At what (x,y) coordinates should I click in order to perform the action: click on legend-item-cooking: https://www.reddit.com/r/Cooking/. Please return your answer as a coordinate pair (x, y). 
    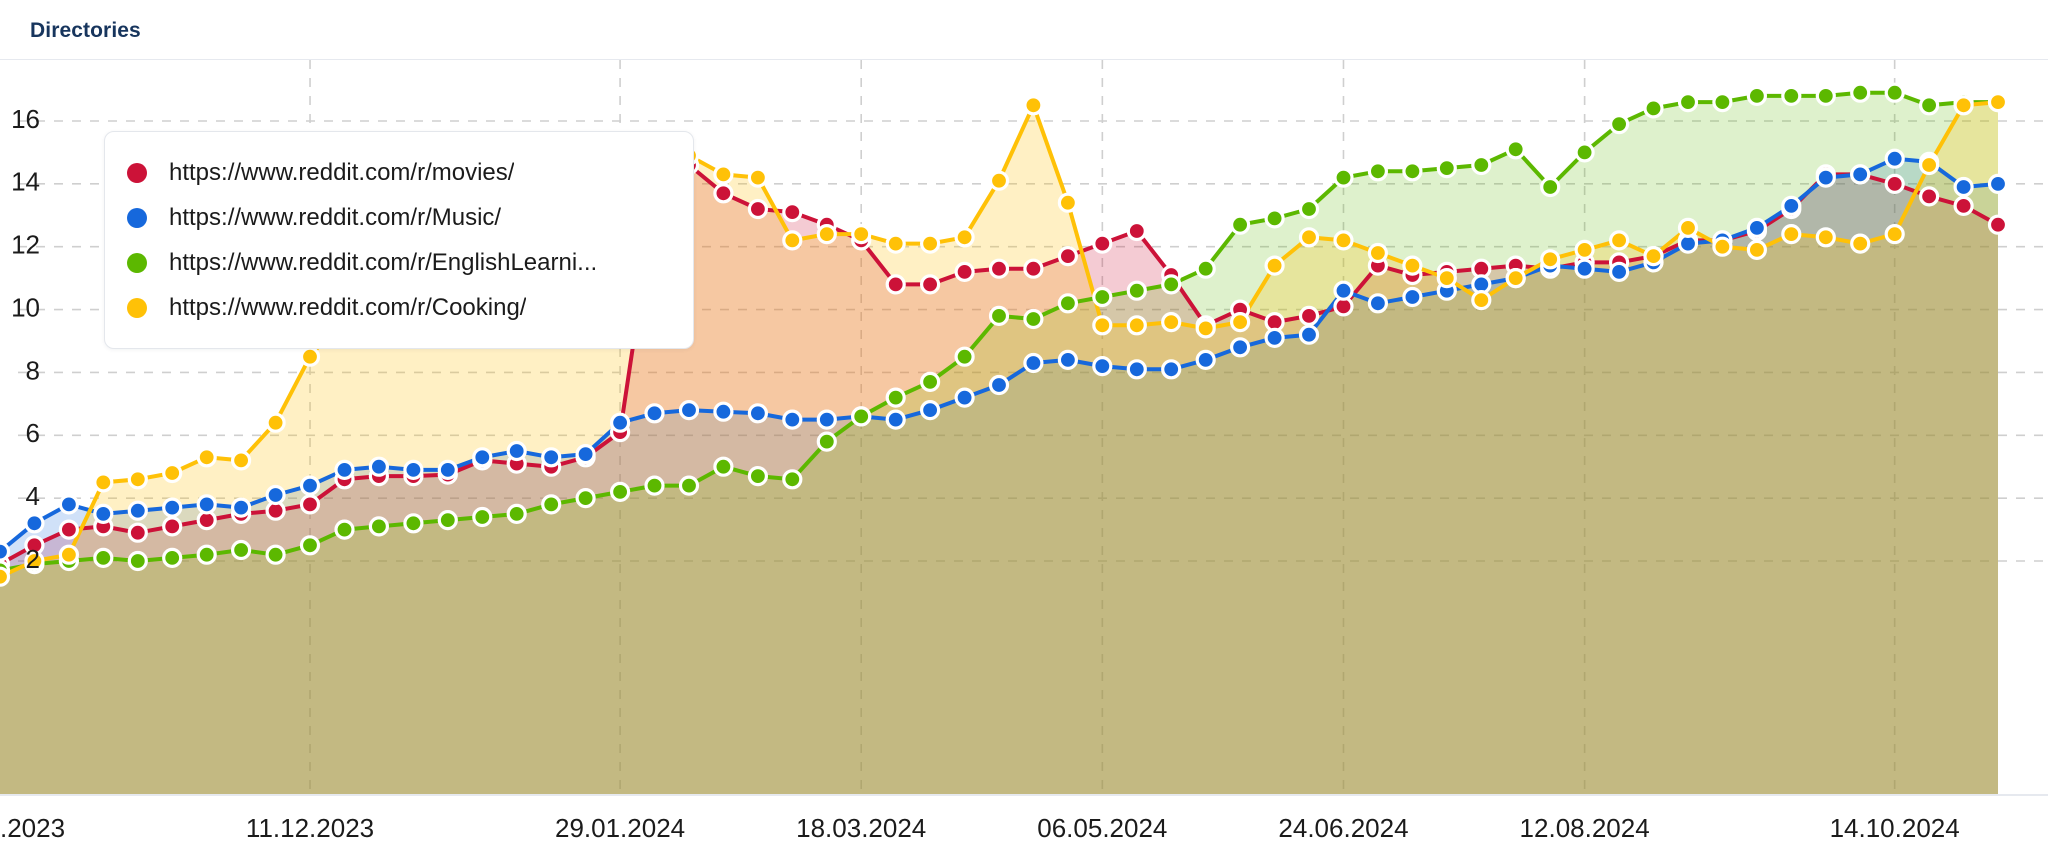
    Looking at the image, I should click on (399, 307).